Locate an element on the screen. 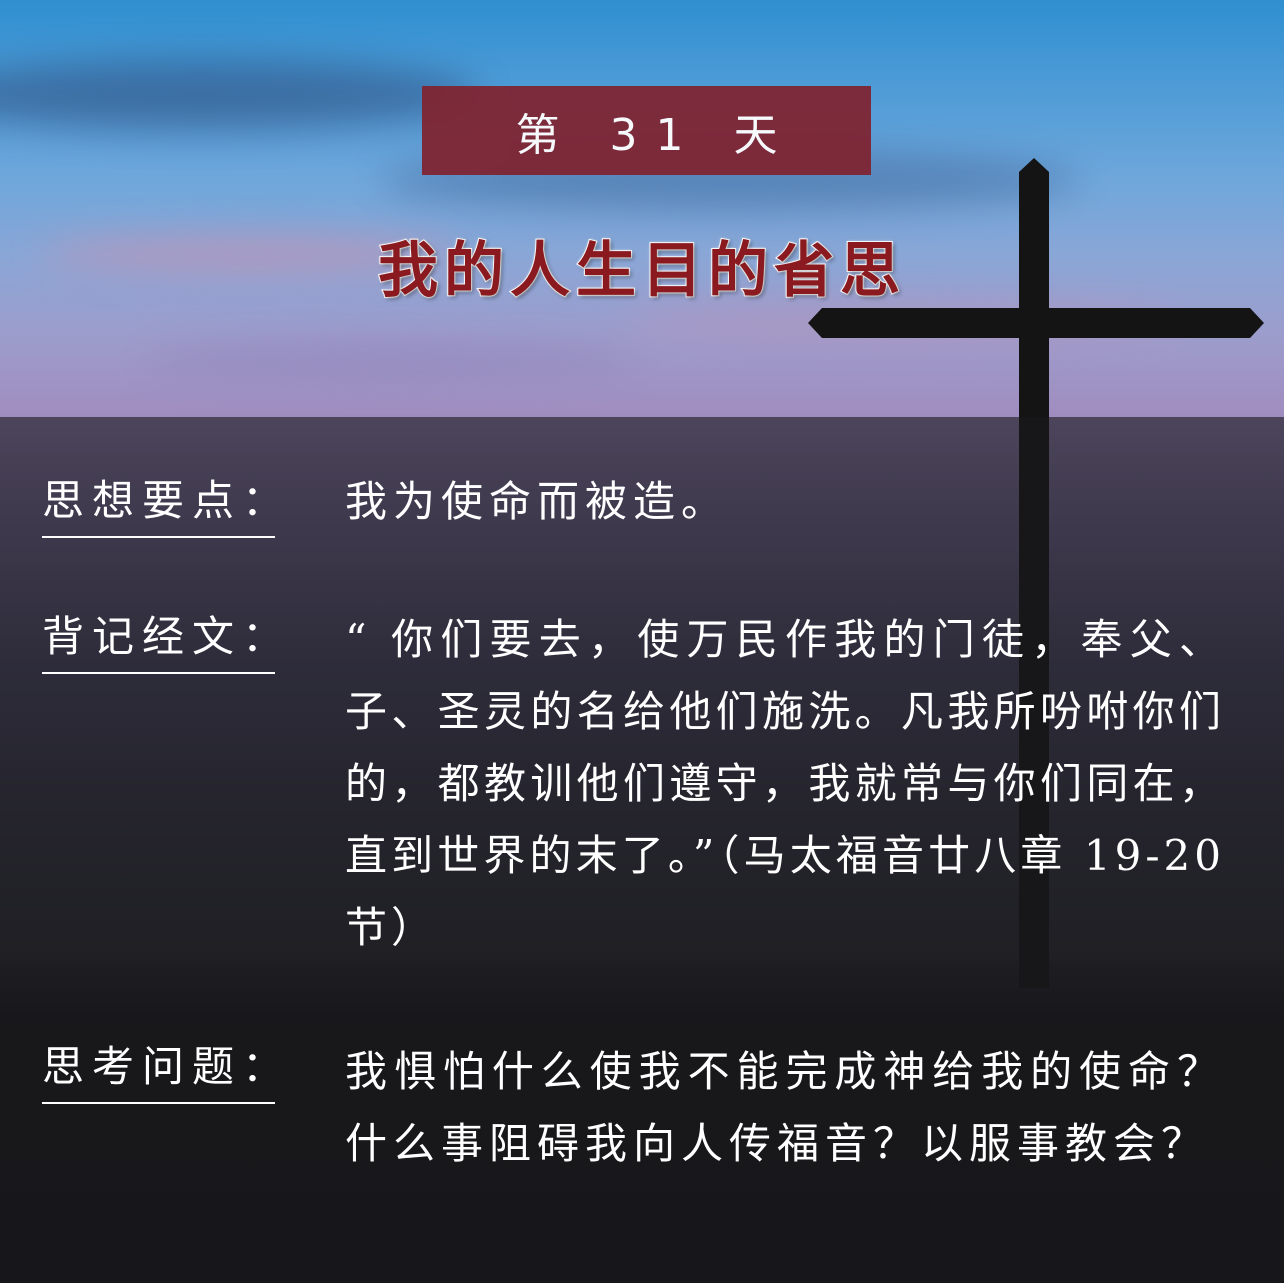 This screenshot has height=1283, width=1284. memory-verse-label: 背记经文： is located at coordinates (163, 644).